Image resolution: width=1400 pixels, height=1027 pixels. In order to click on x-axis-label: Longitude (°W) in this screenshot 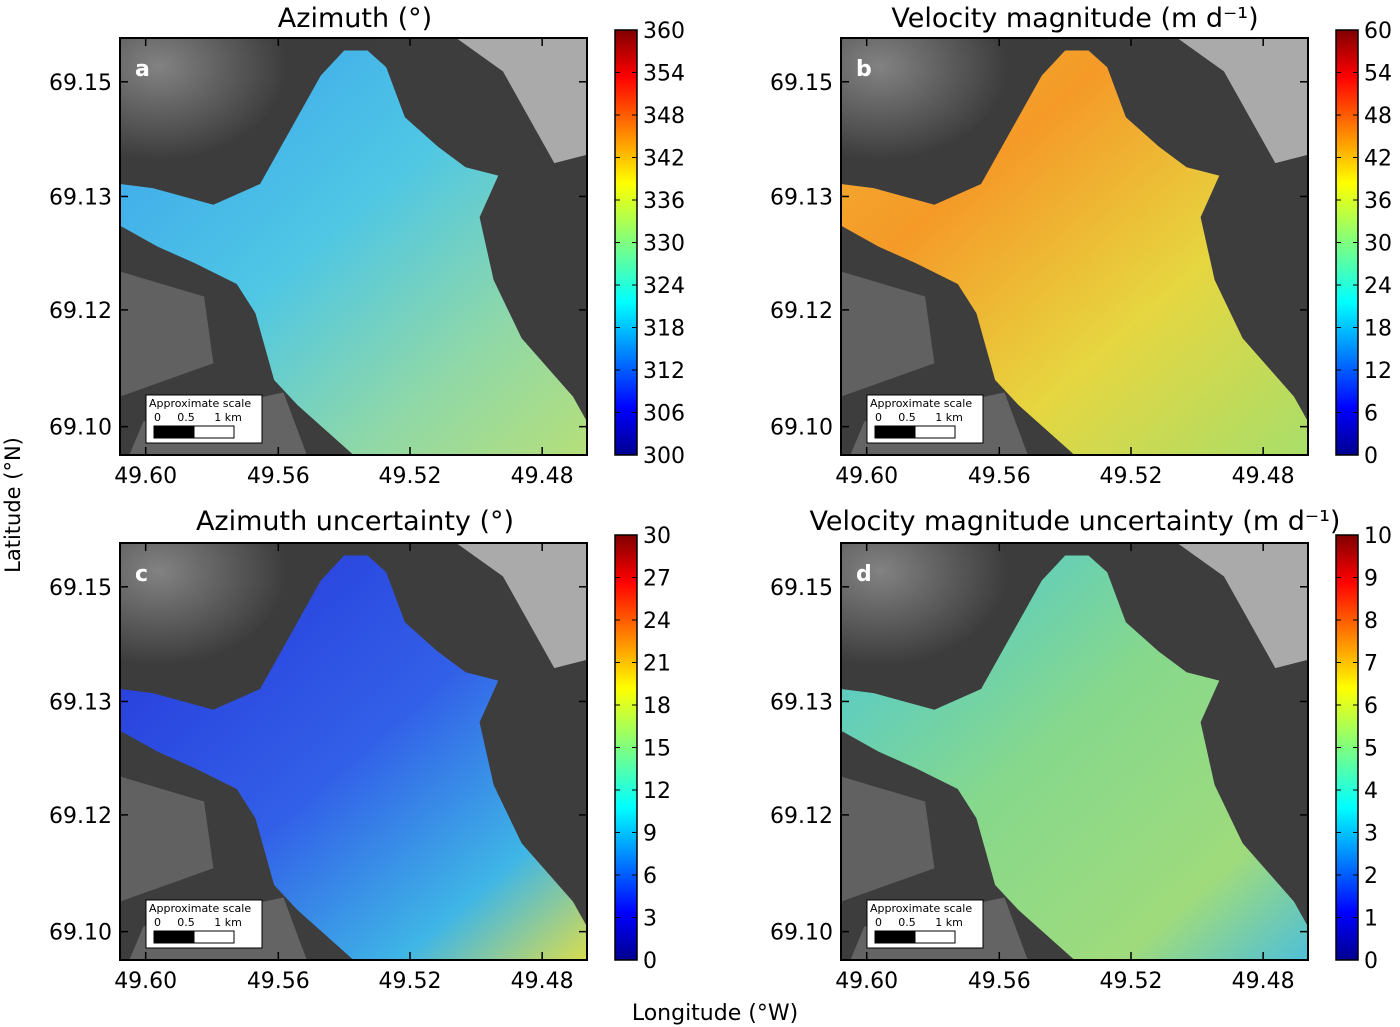, I will do `click(715, 1013)`.